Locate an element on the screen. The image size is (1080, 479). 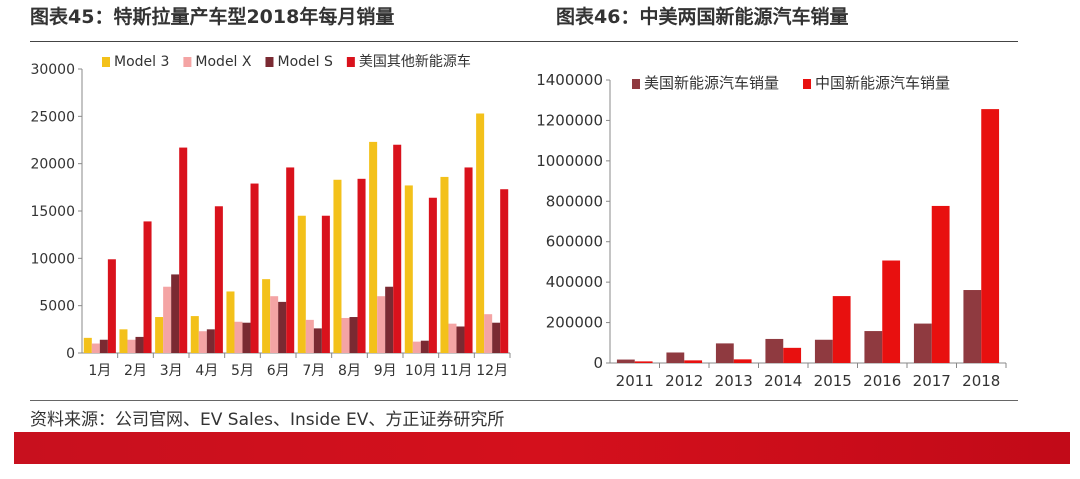
tesla-x-tick-label: 5月 is located at coordinates (242, 371).